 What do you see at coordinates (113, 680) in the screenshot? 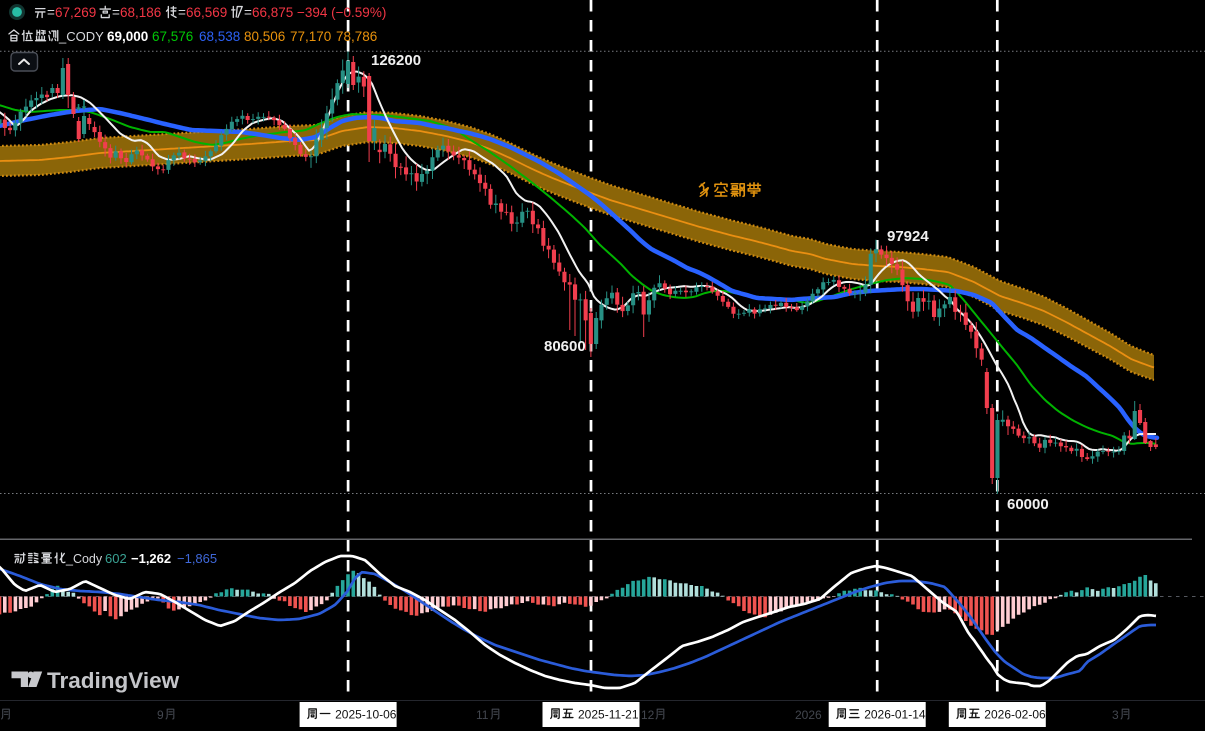
I see `svg-text: TradingView` at bounding box center [113, 680].